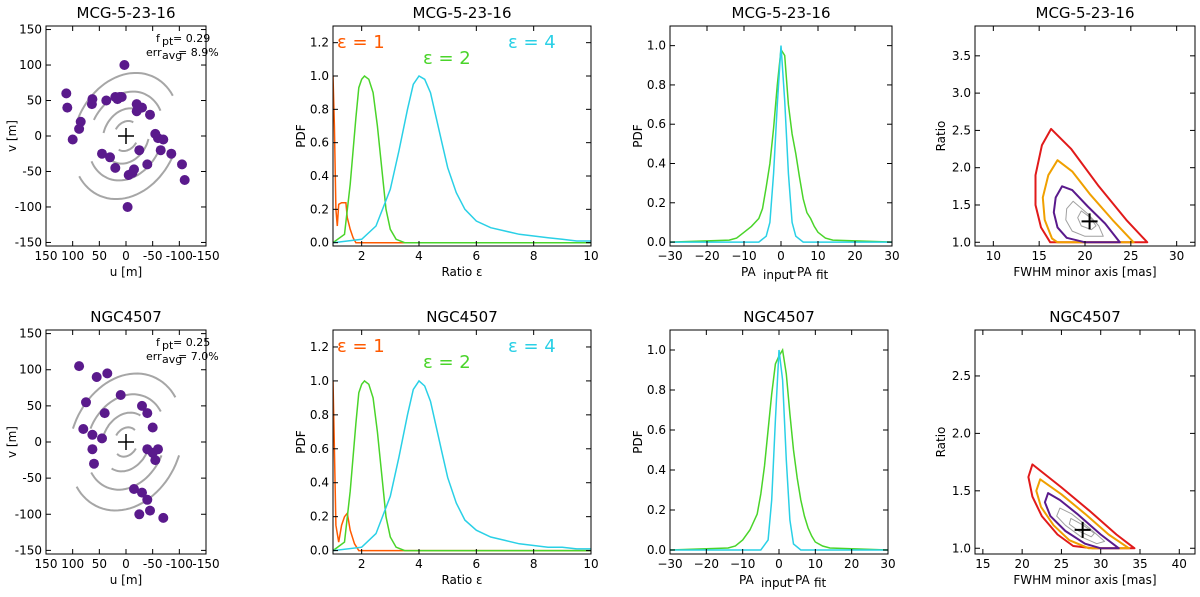 The width and height of the screenshot is (1200, 597). Describe the element at coordinates (362, 256) in the screenshot. I see `x-tick-label: 2` at that location.